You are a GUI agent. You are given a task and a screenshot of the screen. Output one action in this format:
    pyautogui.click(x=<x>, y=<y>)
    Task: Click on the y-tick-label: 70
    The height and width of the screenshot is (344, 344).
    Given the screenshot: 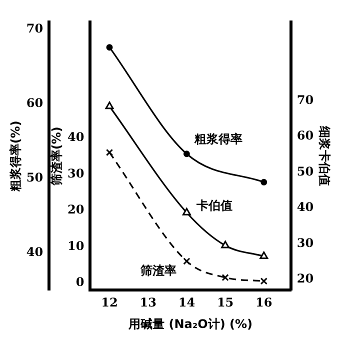 What is the action you would take?
    pyautogui.click(x=35, y=29)
    